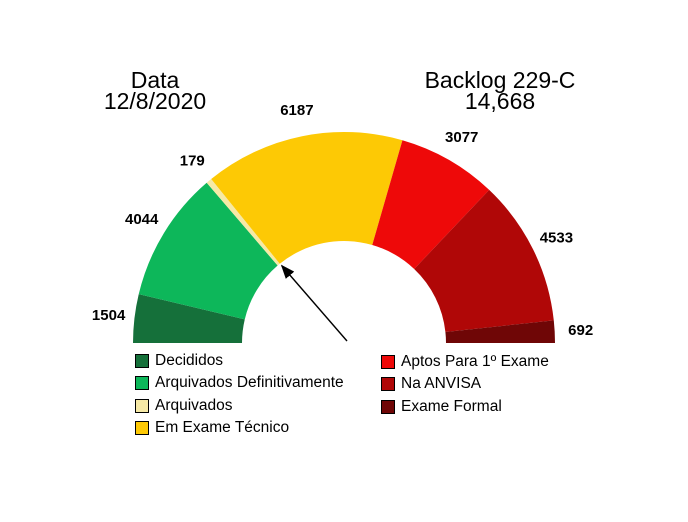  Describe the element at coordinates (194, 405) in the screenshot. I see `legend-label: Arquivados` at that location.